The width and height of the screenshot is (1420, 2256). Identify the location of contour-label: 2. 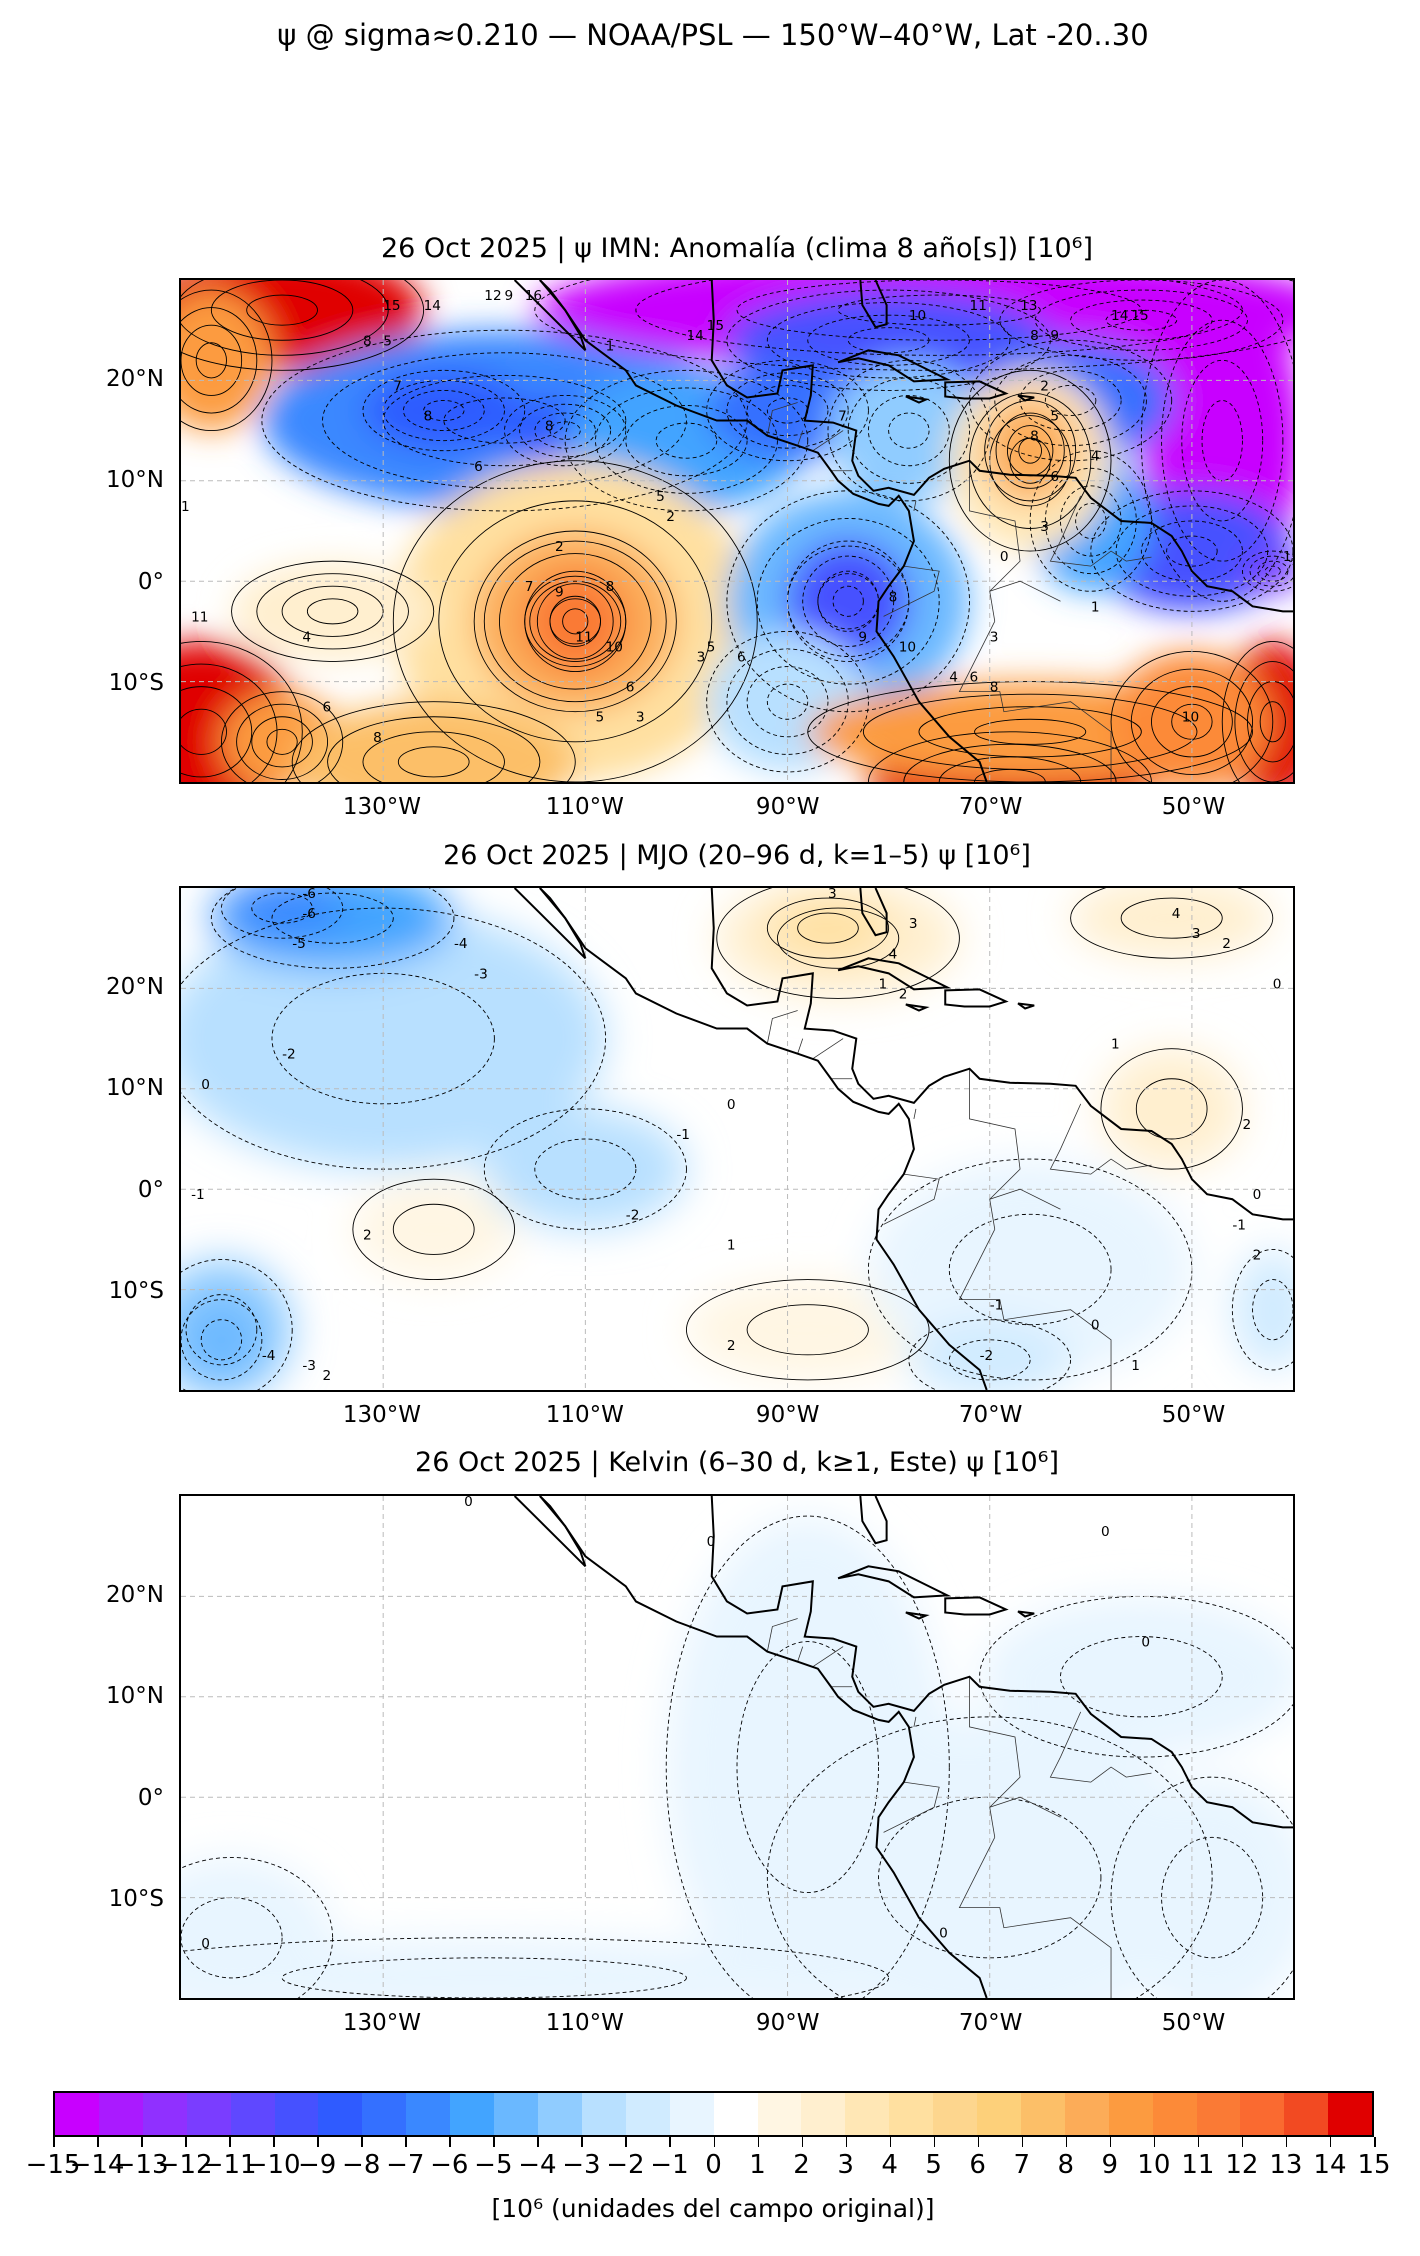
(1257, 1256).